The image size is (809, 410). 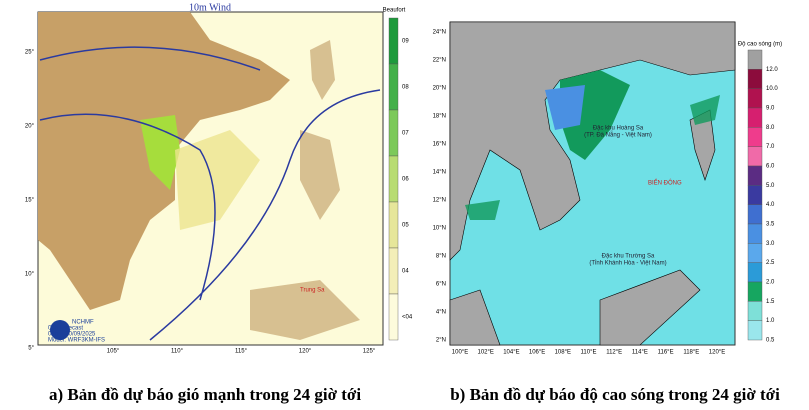 What do you see at coordinates (628, 257) in the screenshot?
I see `place-label: Đặc khu Trường Sa` at bounding box center [628, 257].